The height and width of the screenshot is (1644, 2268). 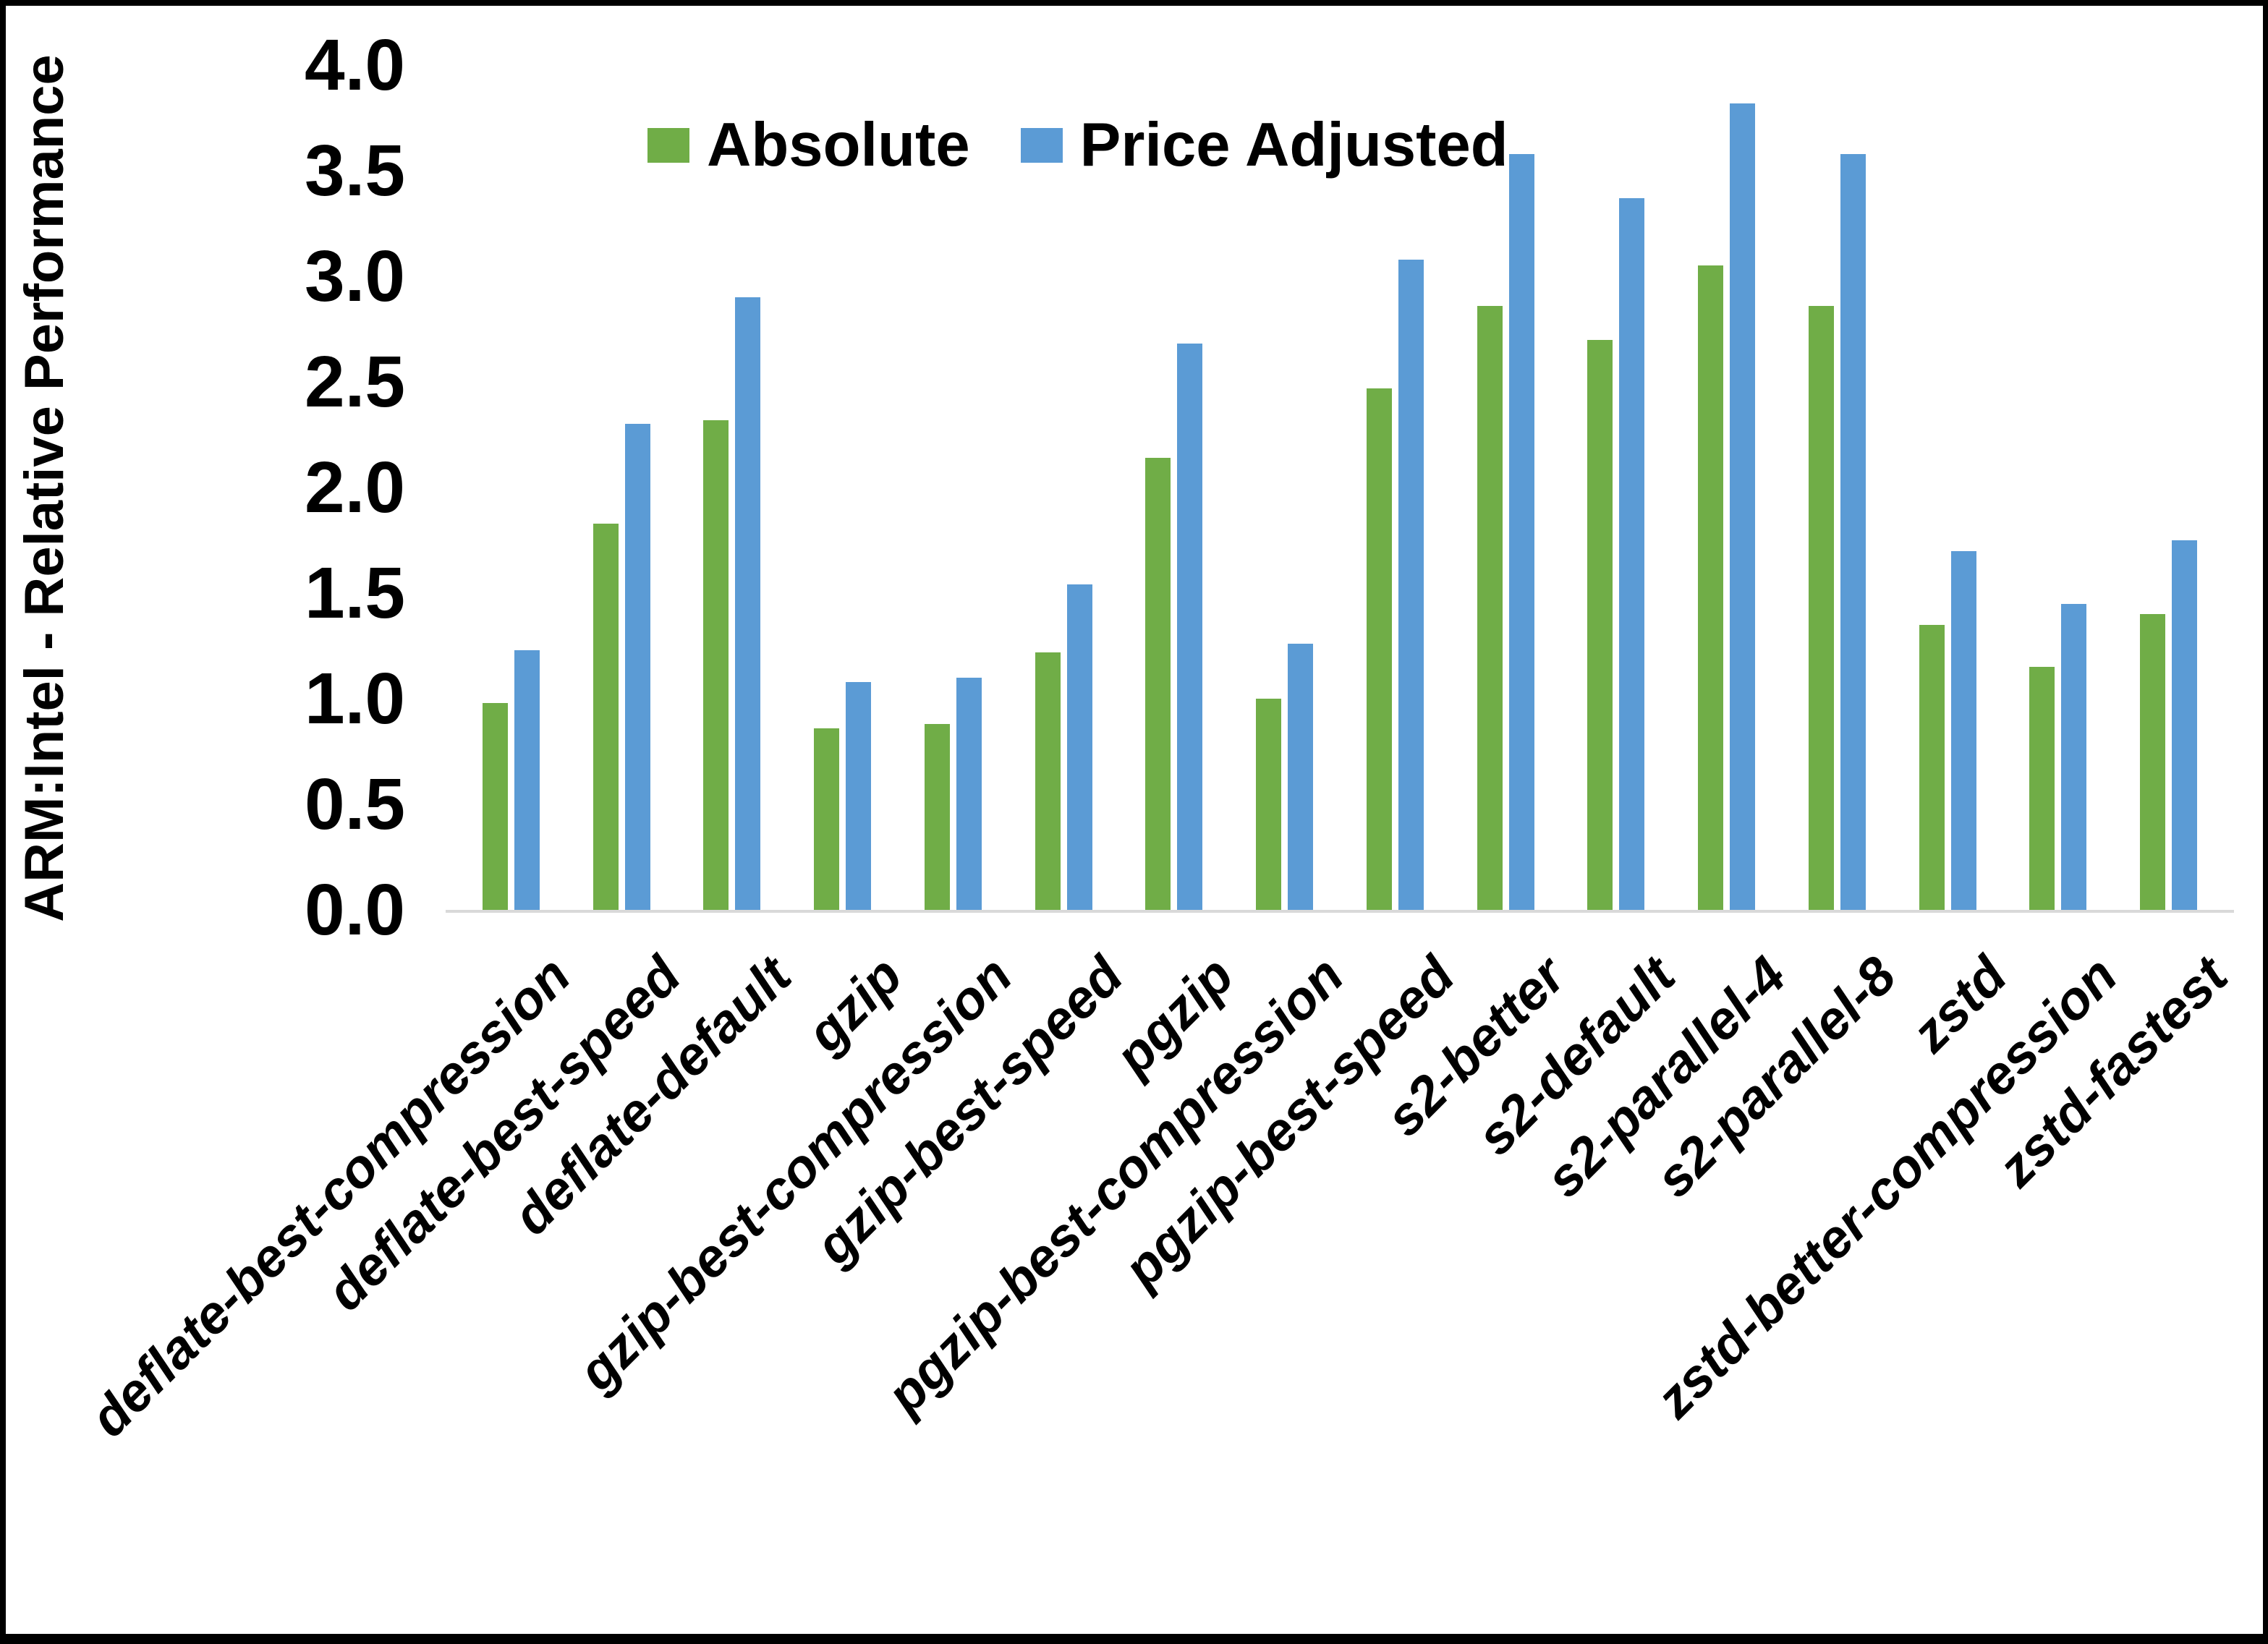 I want to click on legend-label-absolute: Absolute, so click(x=839, y=145).